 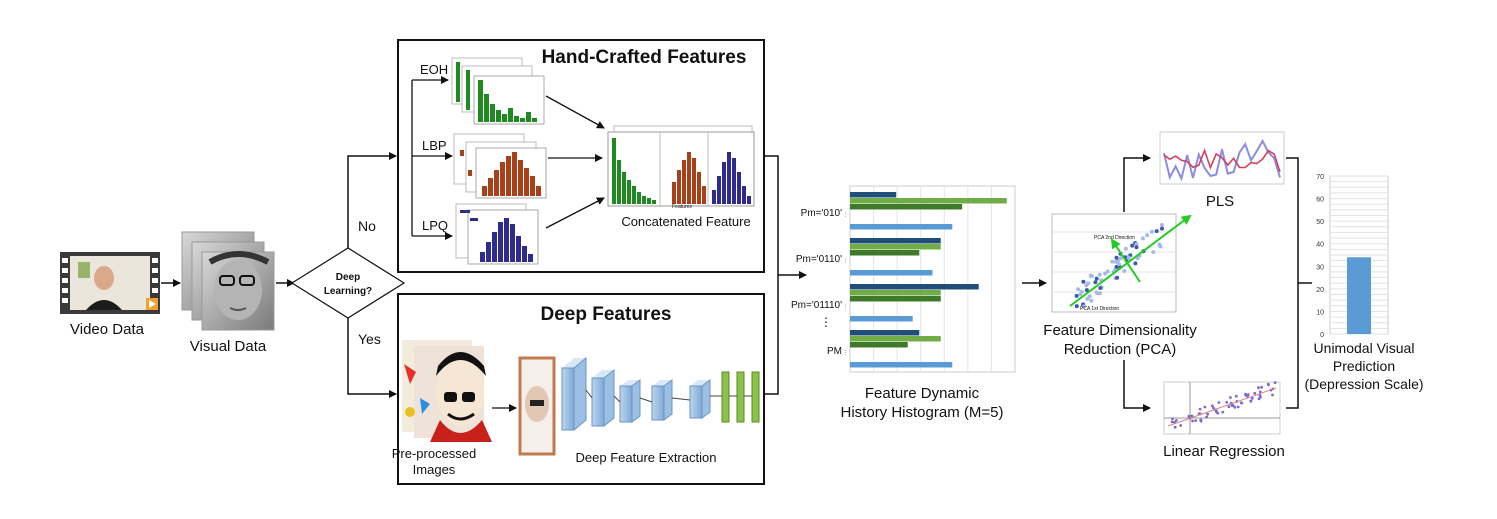 I want to click on fdhh-vertical-ellipsis: ⋮, so click(x=826, y=322).